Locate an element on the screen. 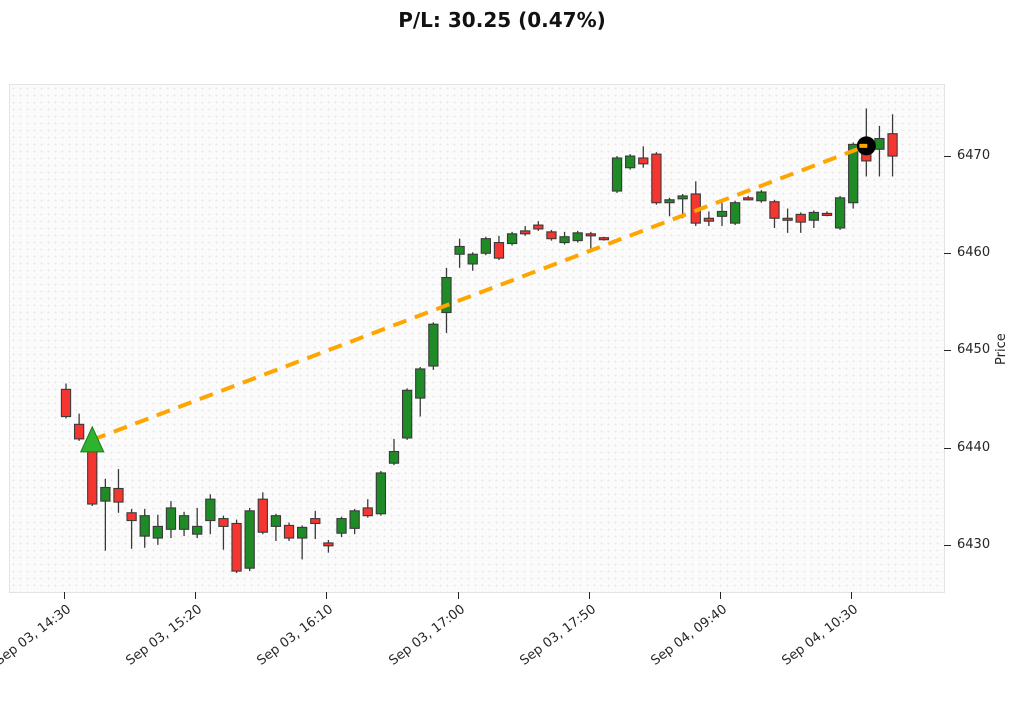  x-tick-label: Sep 03, 17:50 is located at coordinates (558, 635).